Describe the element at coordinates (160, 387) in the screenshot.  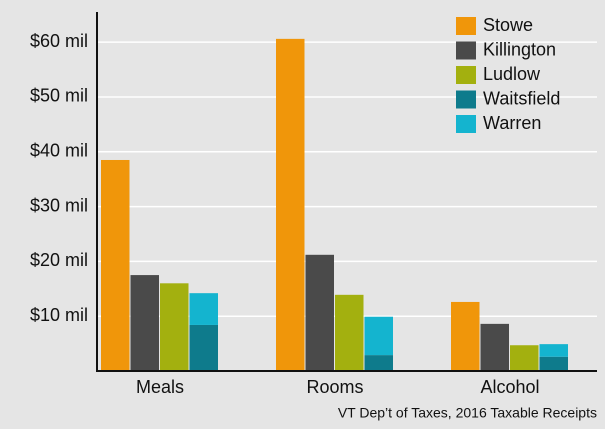
I see `x-tick-label: Meals` at that location.